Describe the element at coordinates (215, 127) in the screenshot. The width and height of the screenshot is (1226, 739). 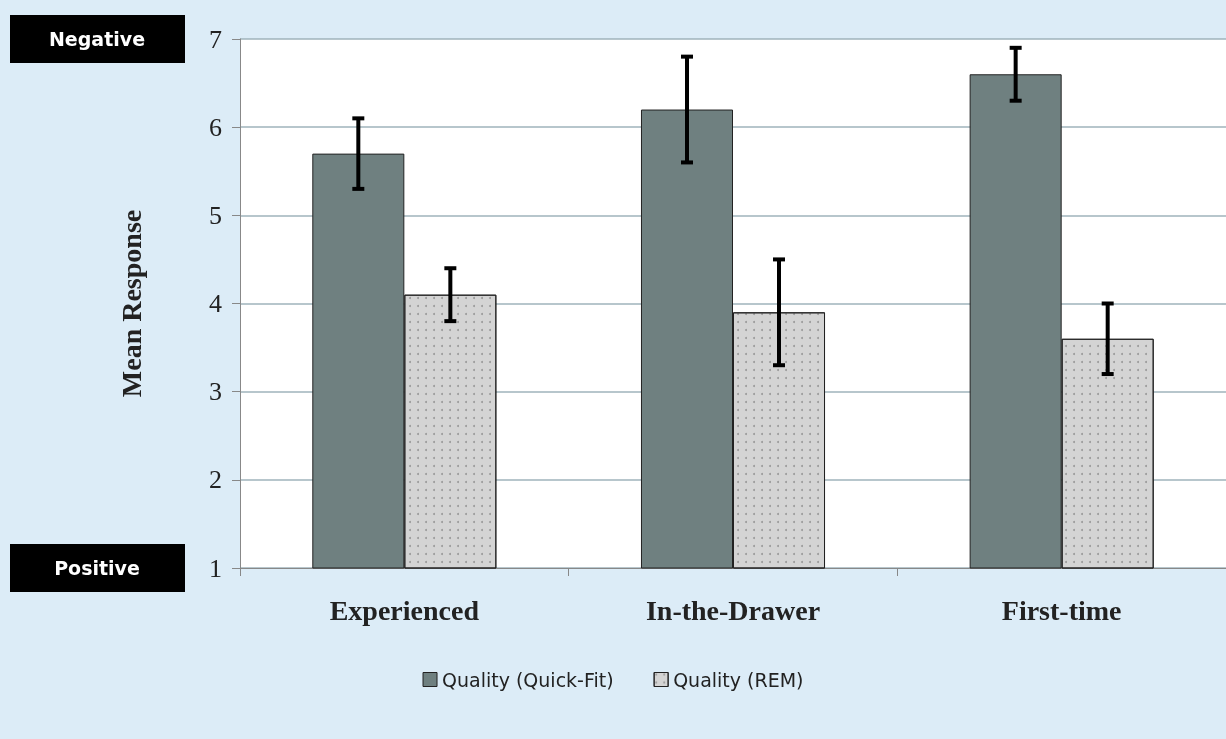
I see `y-tick-label: 6` at that location.